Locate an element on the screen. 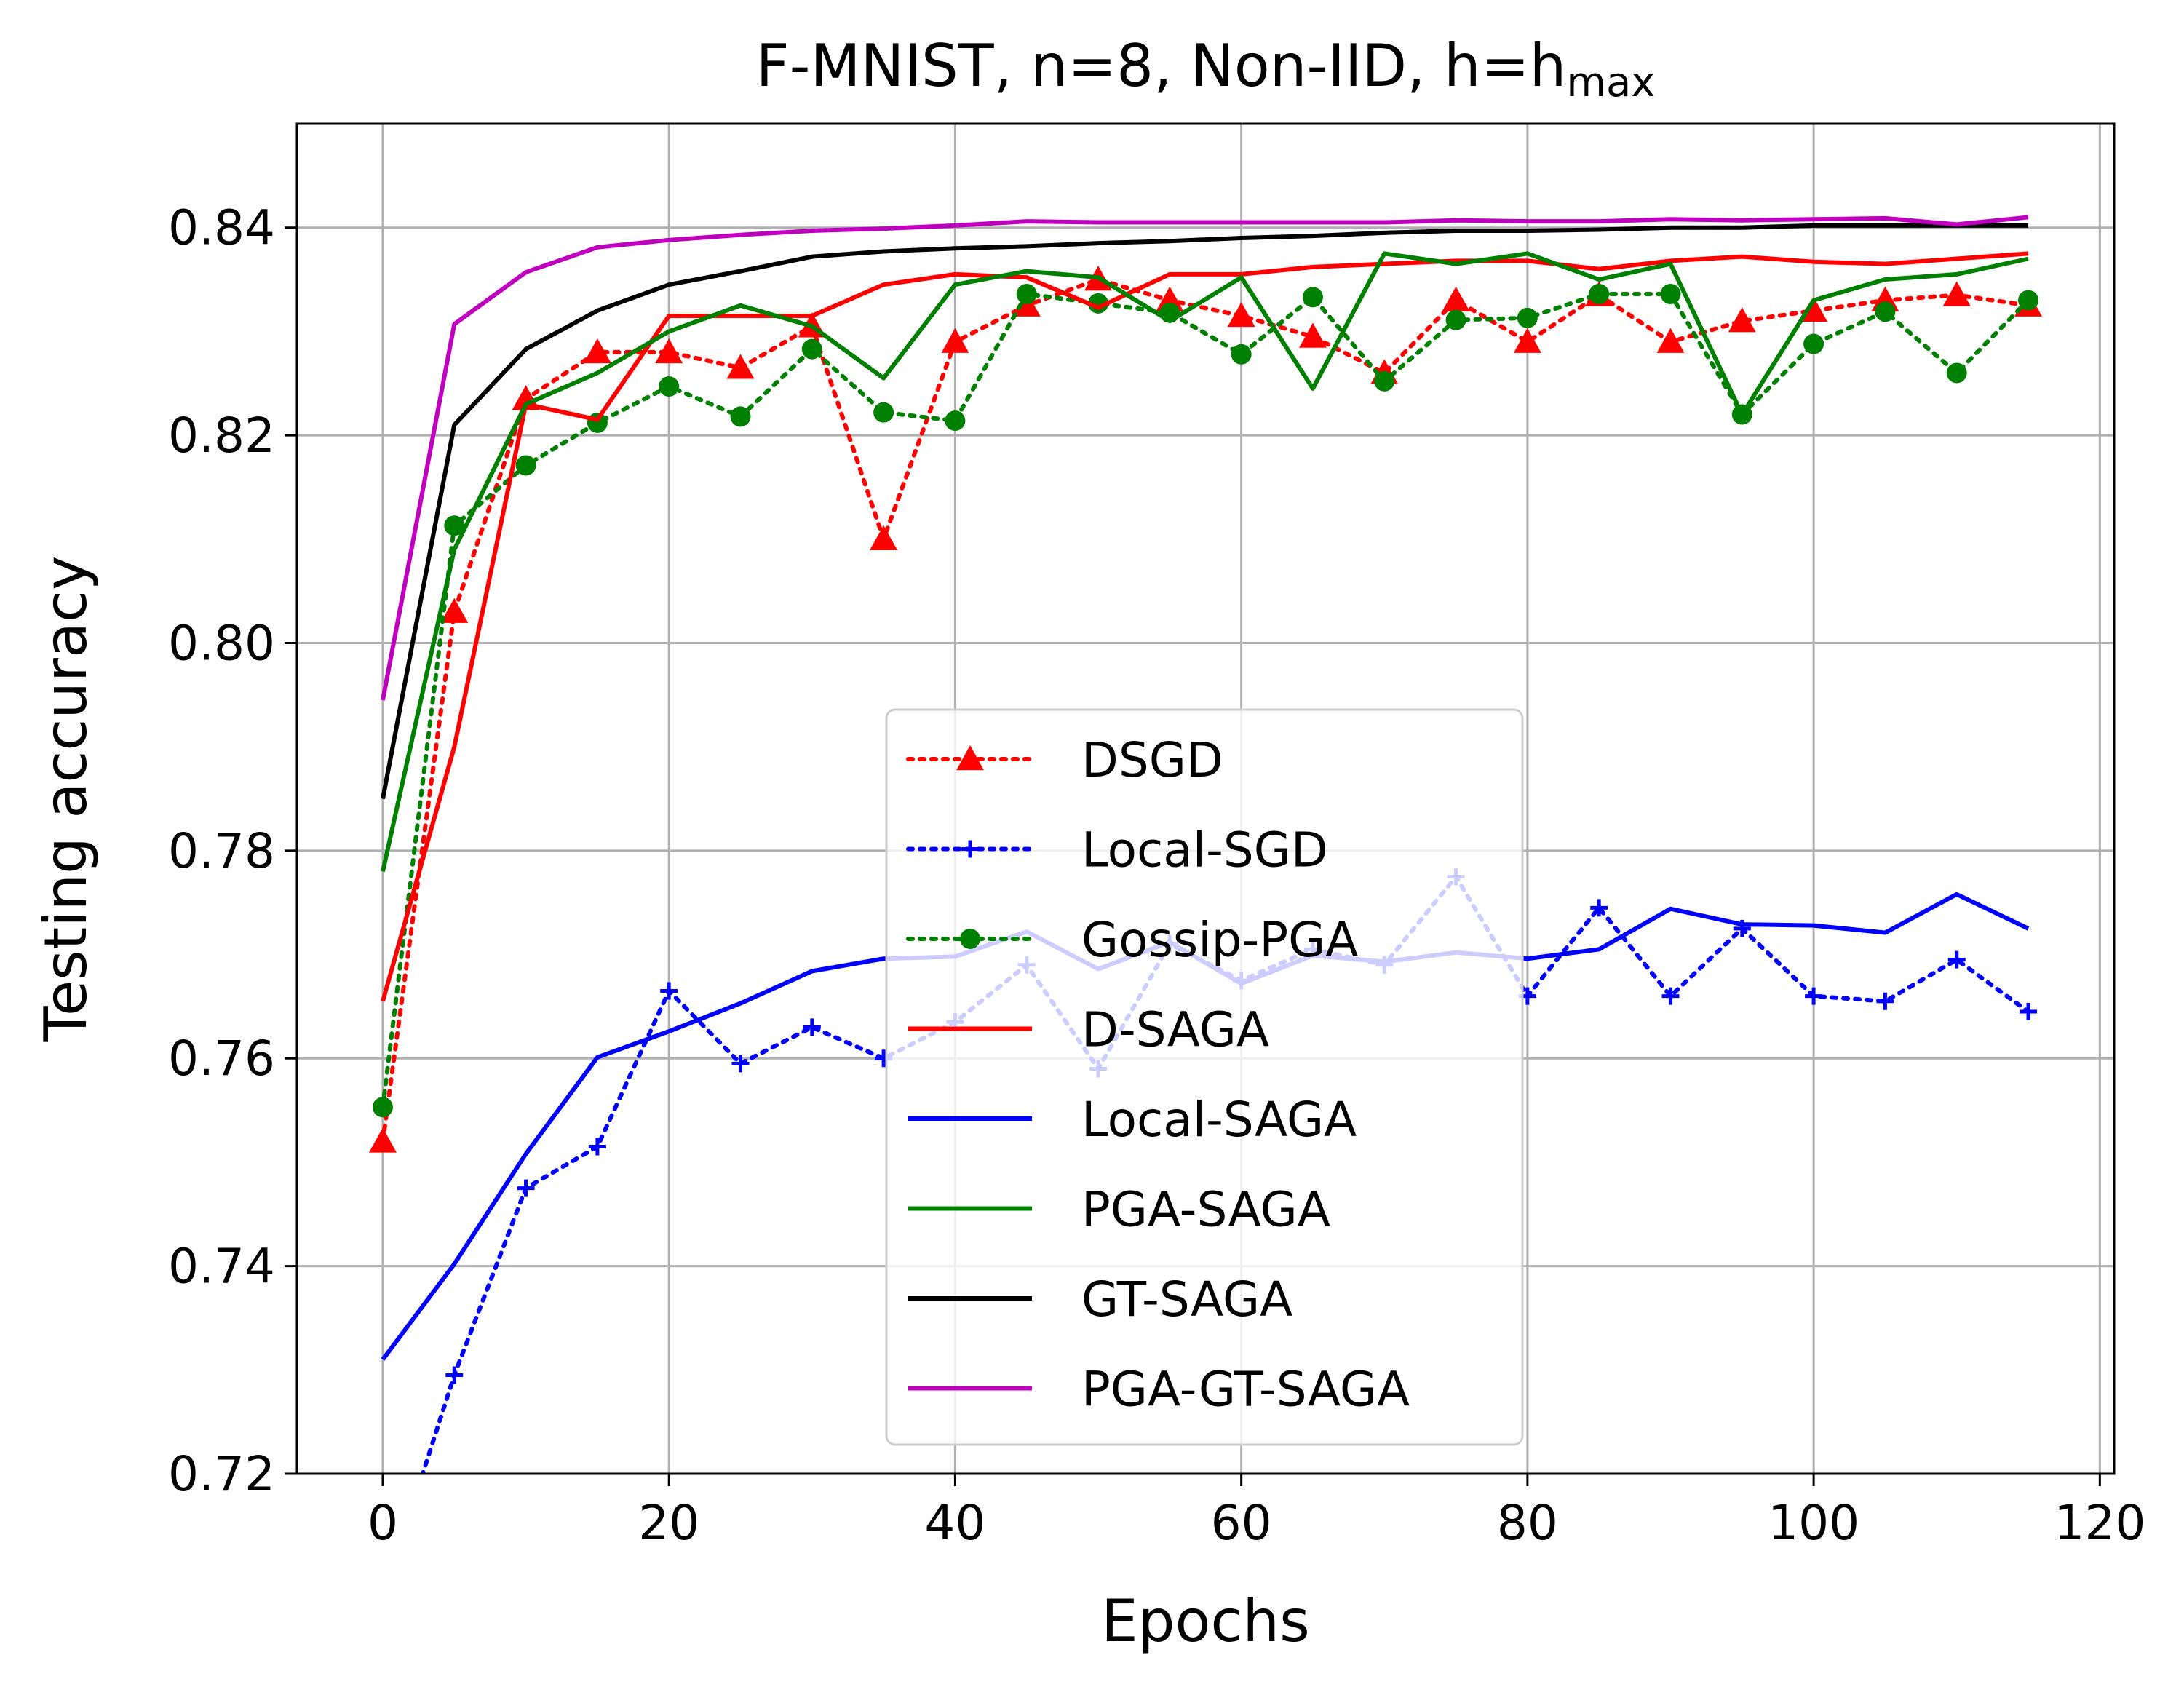  legend-marker-local-sgd is located at coordinates (970, 849).